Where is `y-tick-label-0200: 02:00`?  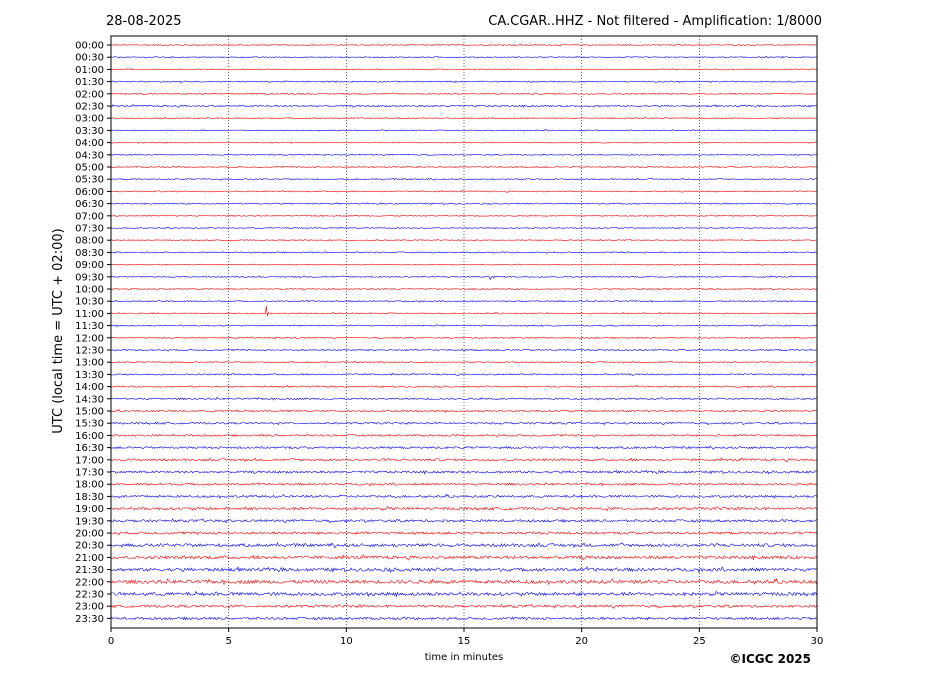
y-tick-label-0200: 02:00 is located at coordinates (89, 94).